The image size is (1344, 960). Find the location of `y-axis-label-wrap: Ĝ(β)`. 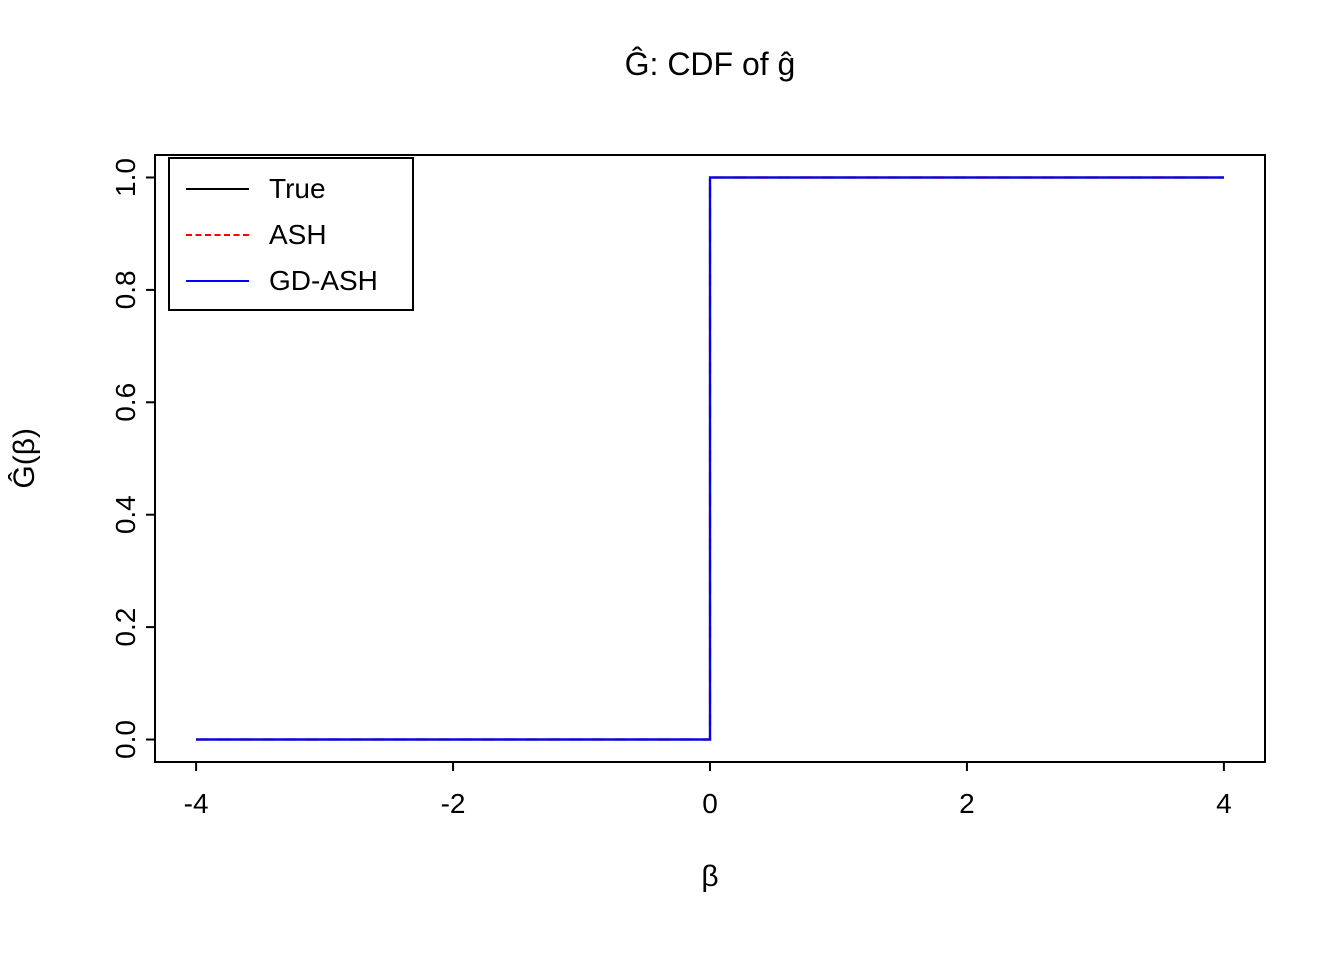

y-axis-label-wrap: Ĝ(β) is located at coordinates (25, 458).